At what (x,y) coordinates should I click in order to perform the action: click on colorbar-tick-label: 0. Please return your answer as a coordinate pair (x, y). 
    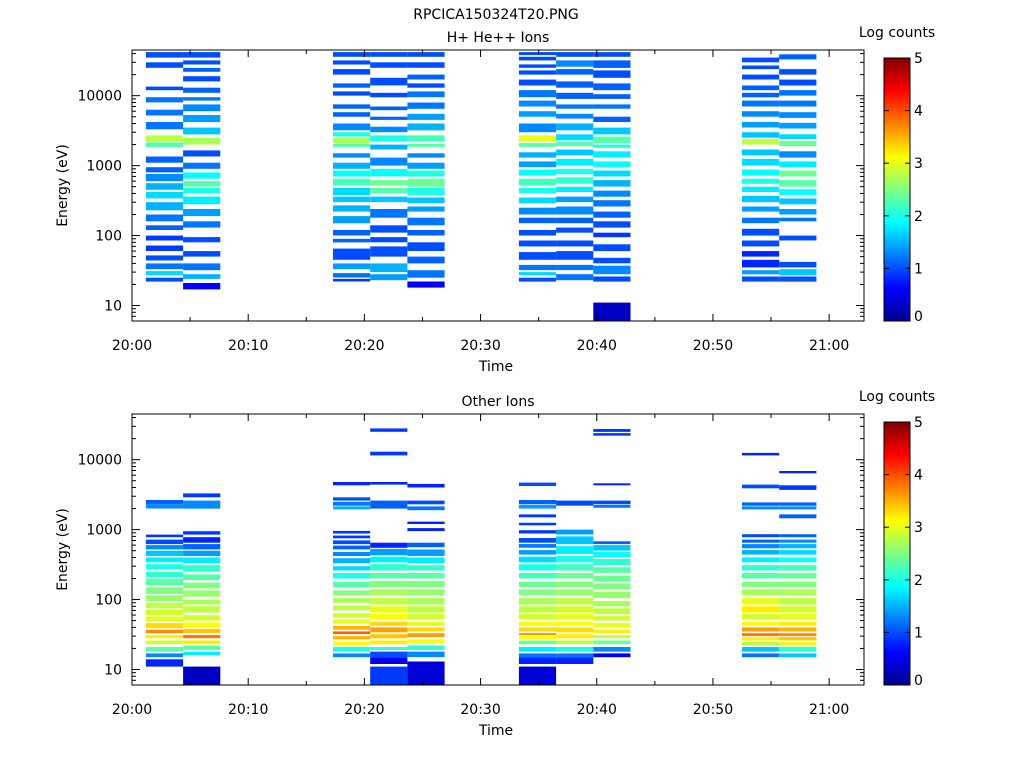
    Looking at the image, I should click on (918, 317).